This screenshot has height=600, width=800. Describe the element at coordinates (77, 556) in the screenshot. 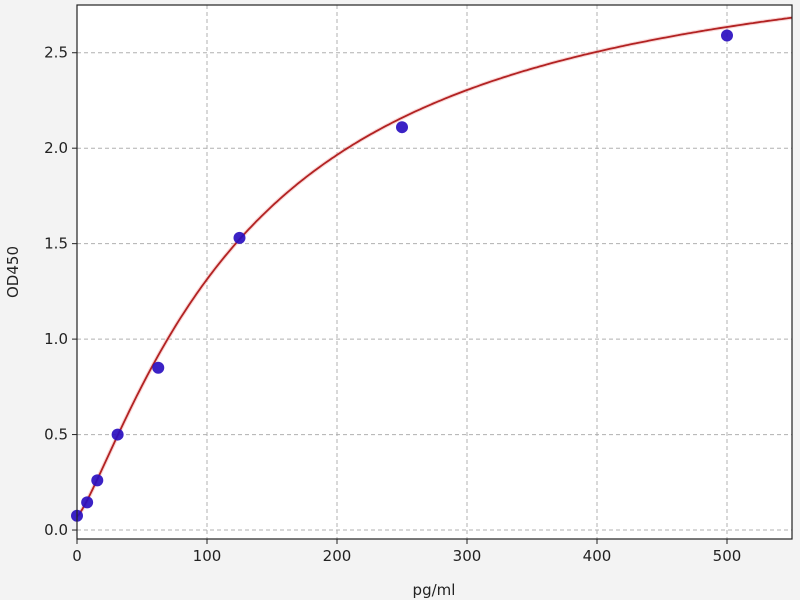

I see `x-tick-label: 0` at that location.